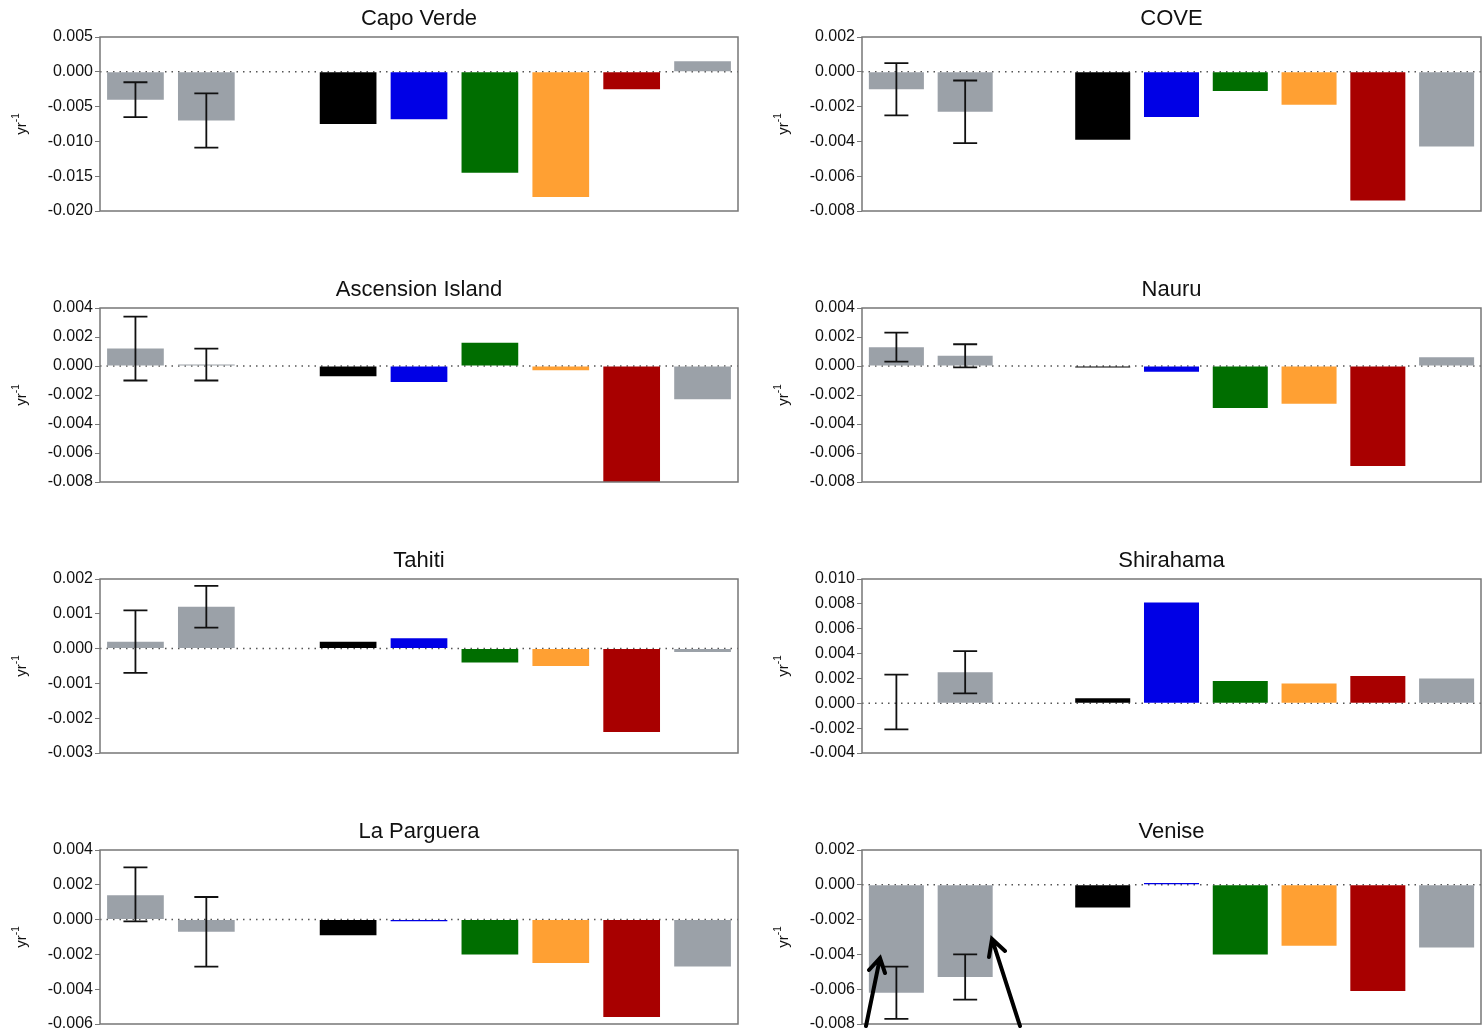 This screenshot has height=1028, width=1483. Describe the element at coordinates (419, 18) in the screenshot. I see `chart-title: Capo Verde` at that location.